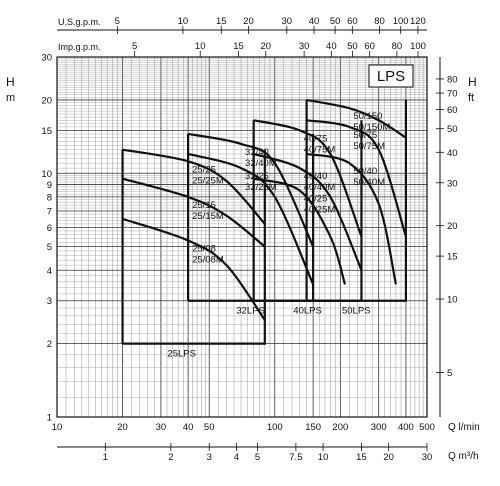  What do you see at coordinates (365, 135) in the screenshot?
I see `curve-label-line1: 50/75` at bounding box center [365, 135].